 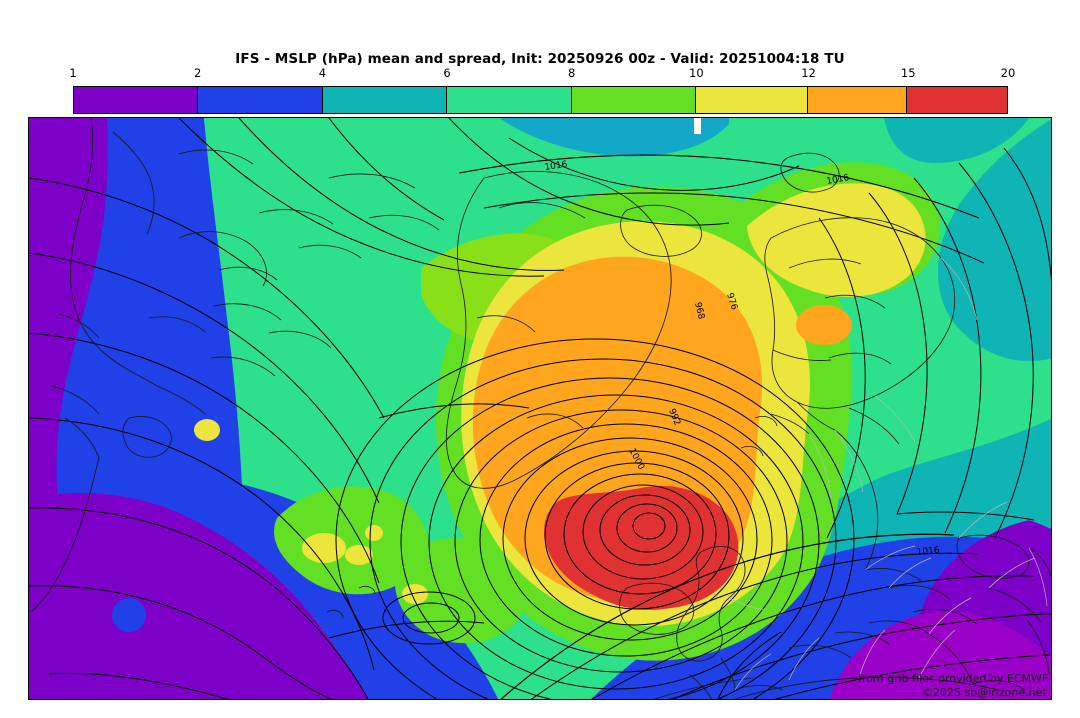 I want to click on spread-band-1-2-sw, so click(x=198, y=596).